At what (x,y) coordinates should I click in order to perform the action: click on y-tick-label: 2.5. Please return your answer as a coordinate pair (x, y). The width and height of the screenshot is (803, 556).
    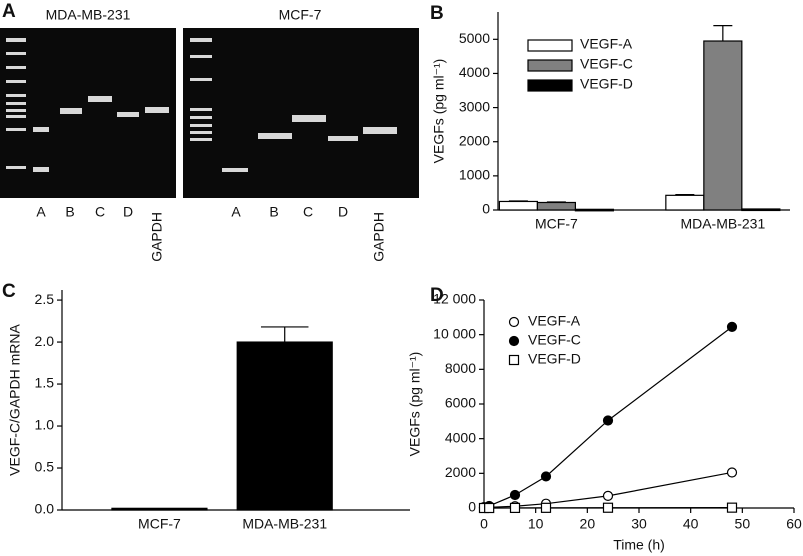
    Looking at the image, I should click on (45, 299).